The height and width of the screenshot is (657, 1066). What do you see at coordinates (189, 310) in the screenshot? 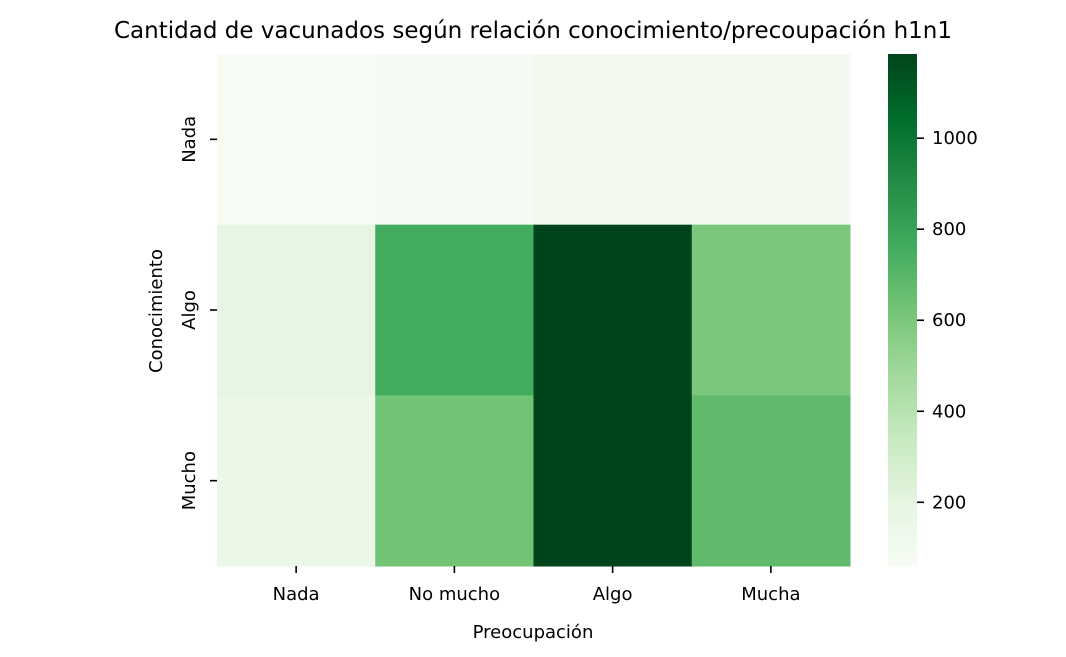
I see `y-tick-label: Algo` at bounding box center [189, 310].